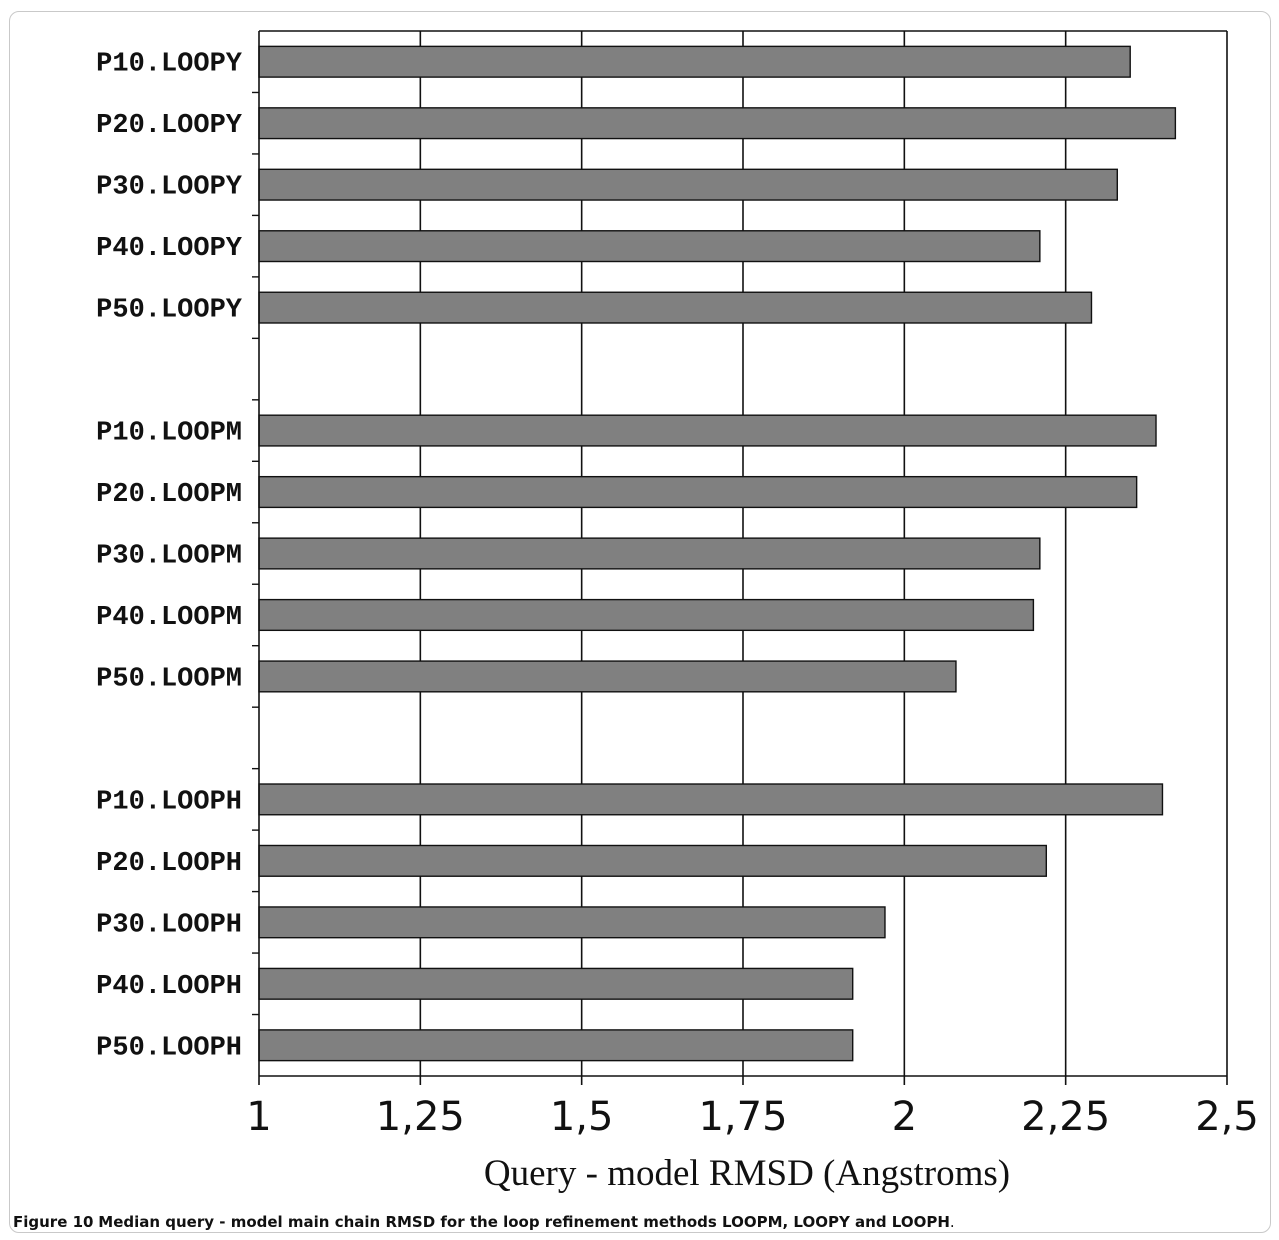 Image resolution: width=1279 pixels, height=1240 pixels. I want to click on x-tick-label: 1,5, so click(582, 1117).